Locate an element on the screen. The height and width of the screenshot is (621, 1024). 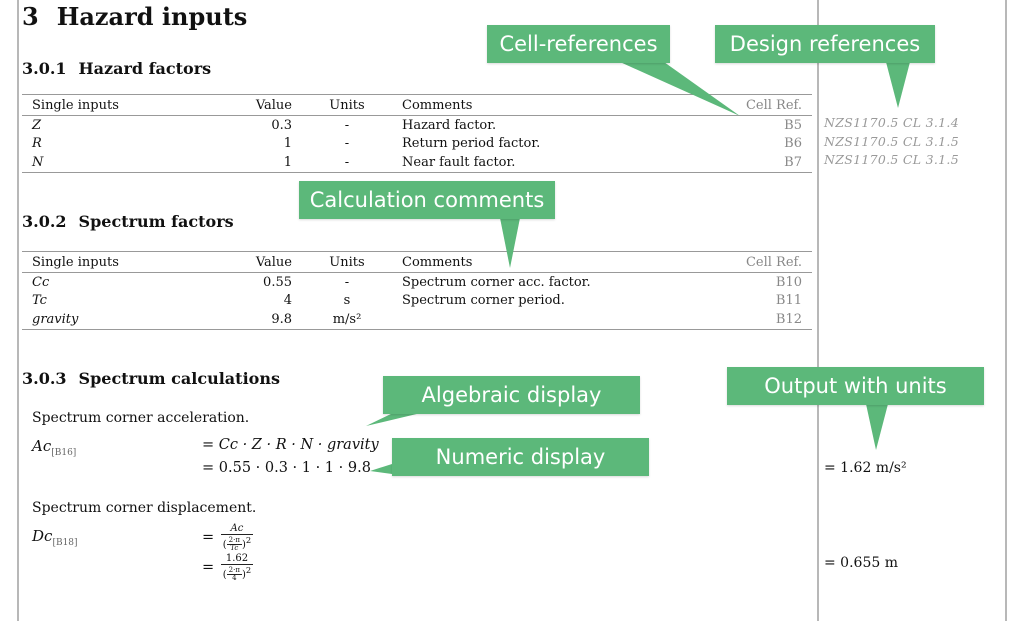
left-margin-line is located at coordinates (18, 310).